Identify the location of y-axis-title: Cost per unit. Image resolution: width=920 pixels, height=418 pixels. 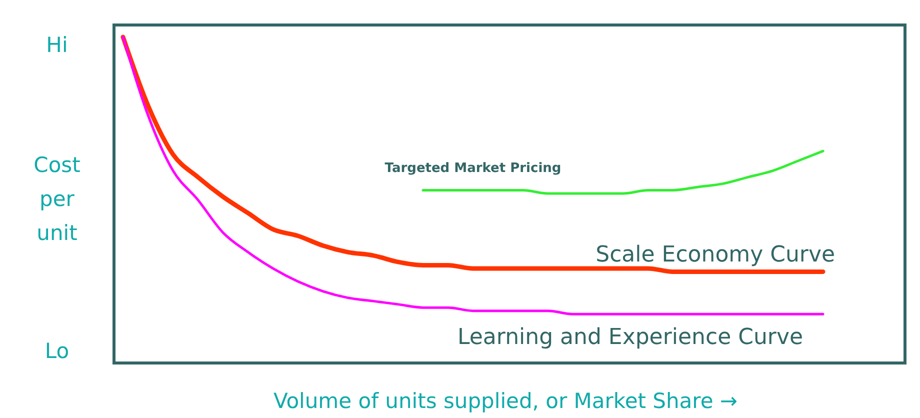
(57, 199).